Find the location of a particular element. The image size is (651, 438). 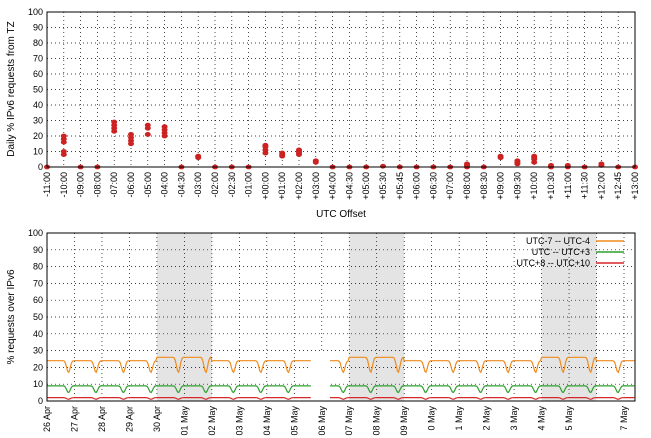

top-x-tick-label: +05:45 is located at coordinates (400, 186).